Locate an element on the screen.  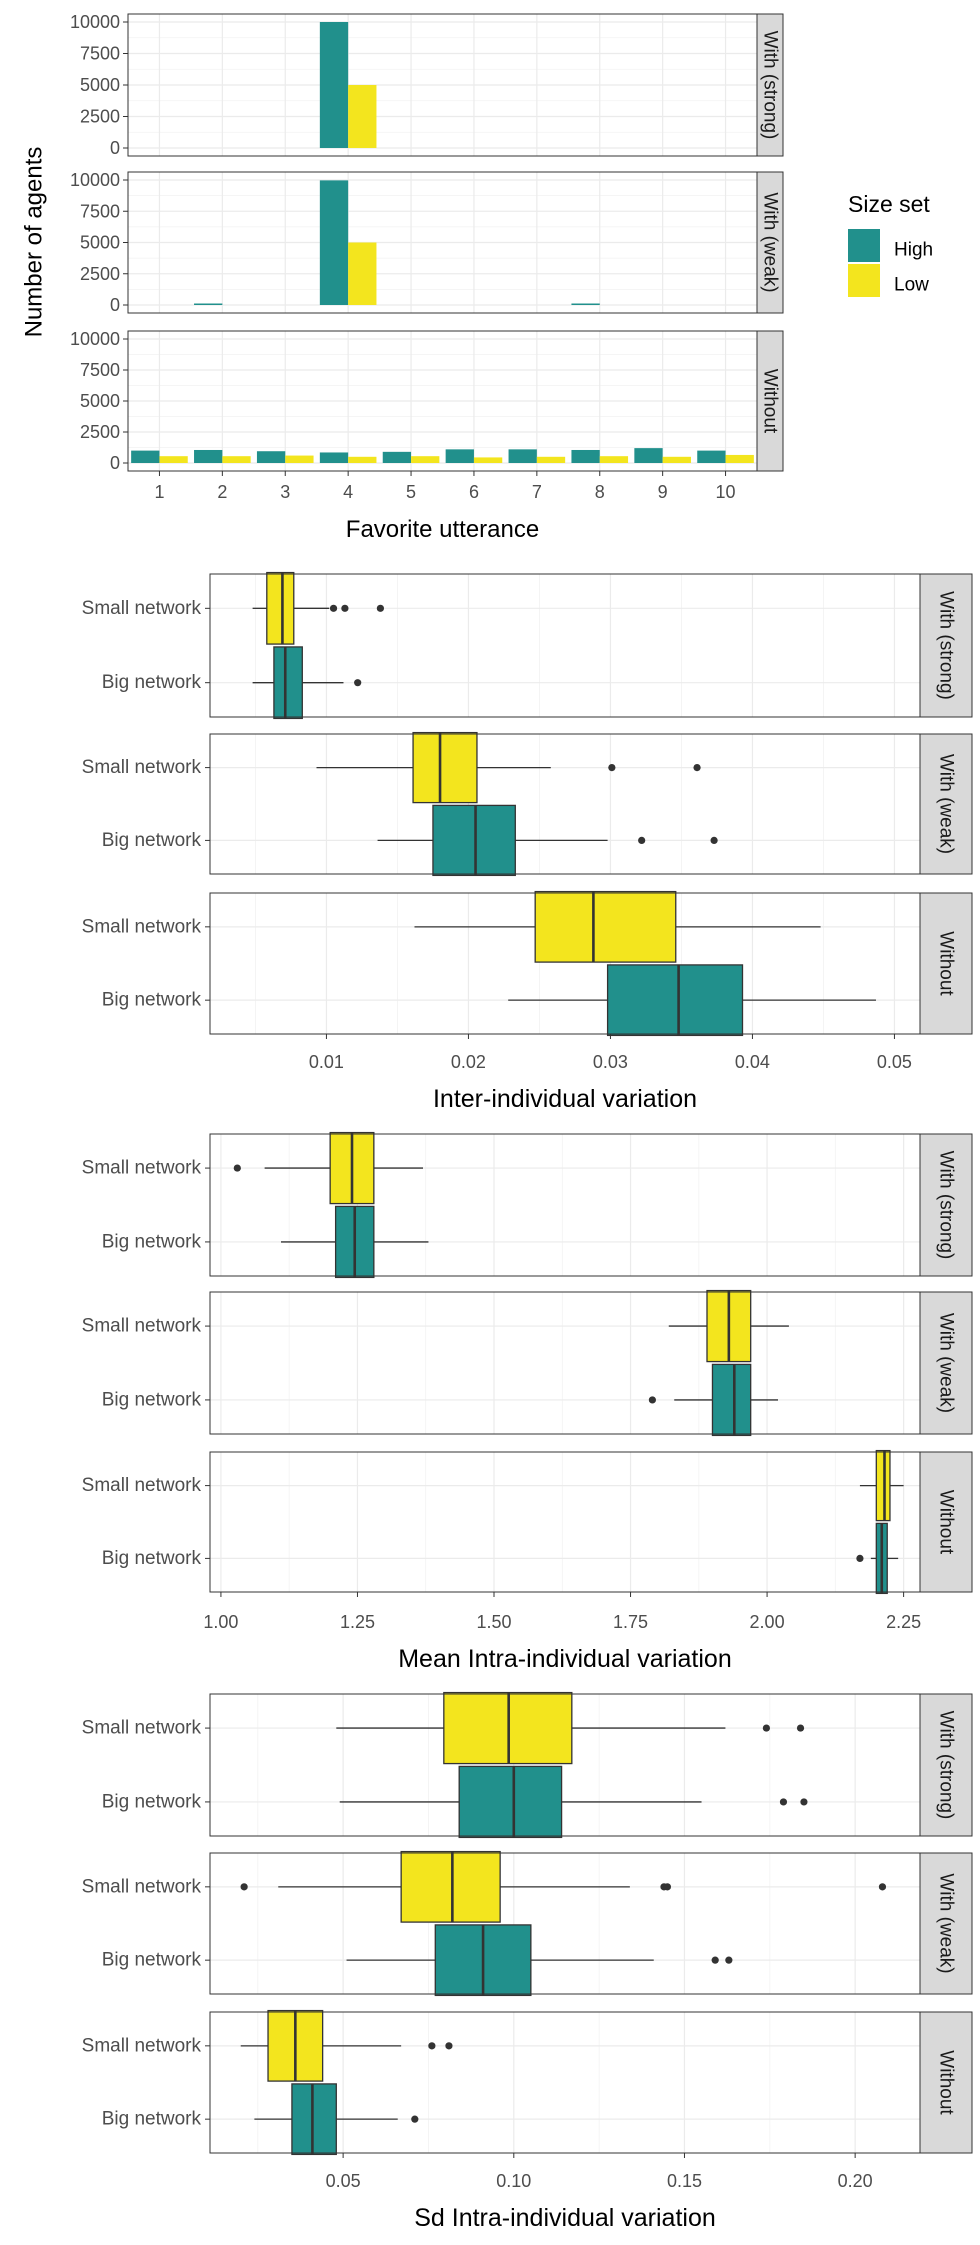
box-strip-1-2-bg is located at coordinates (946, 963).